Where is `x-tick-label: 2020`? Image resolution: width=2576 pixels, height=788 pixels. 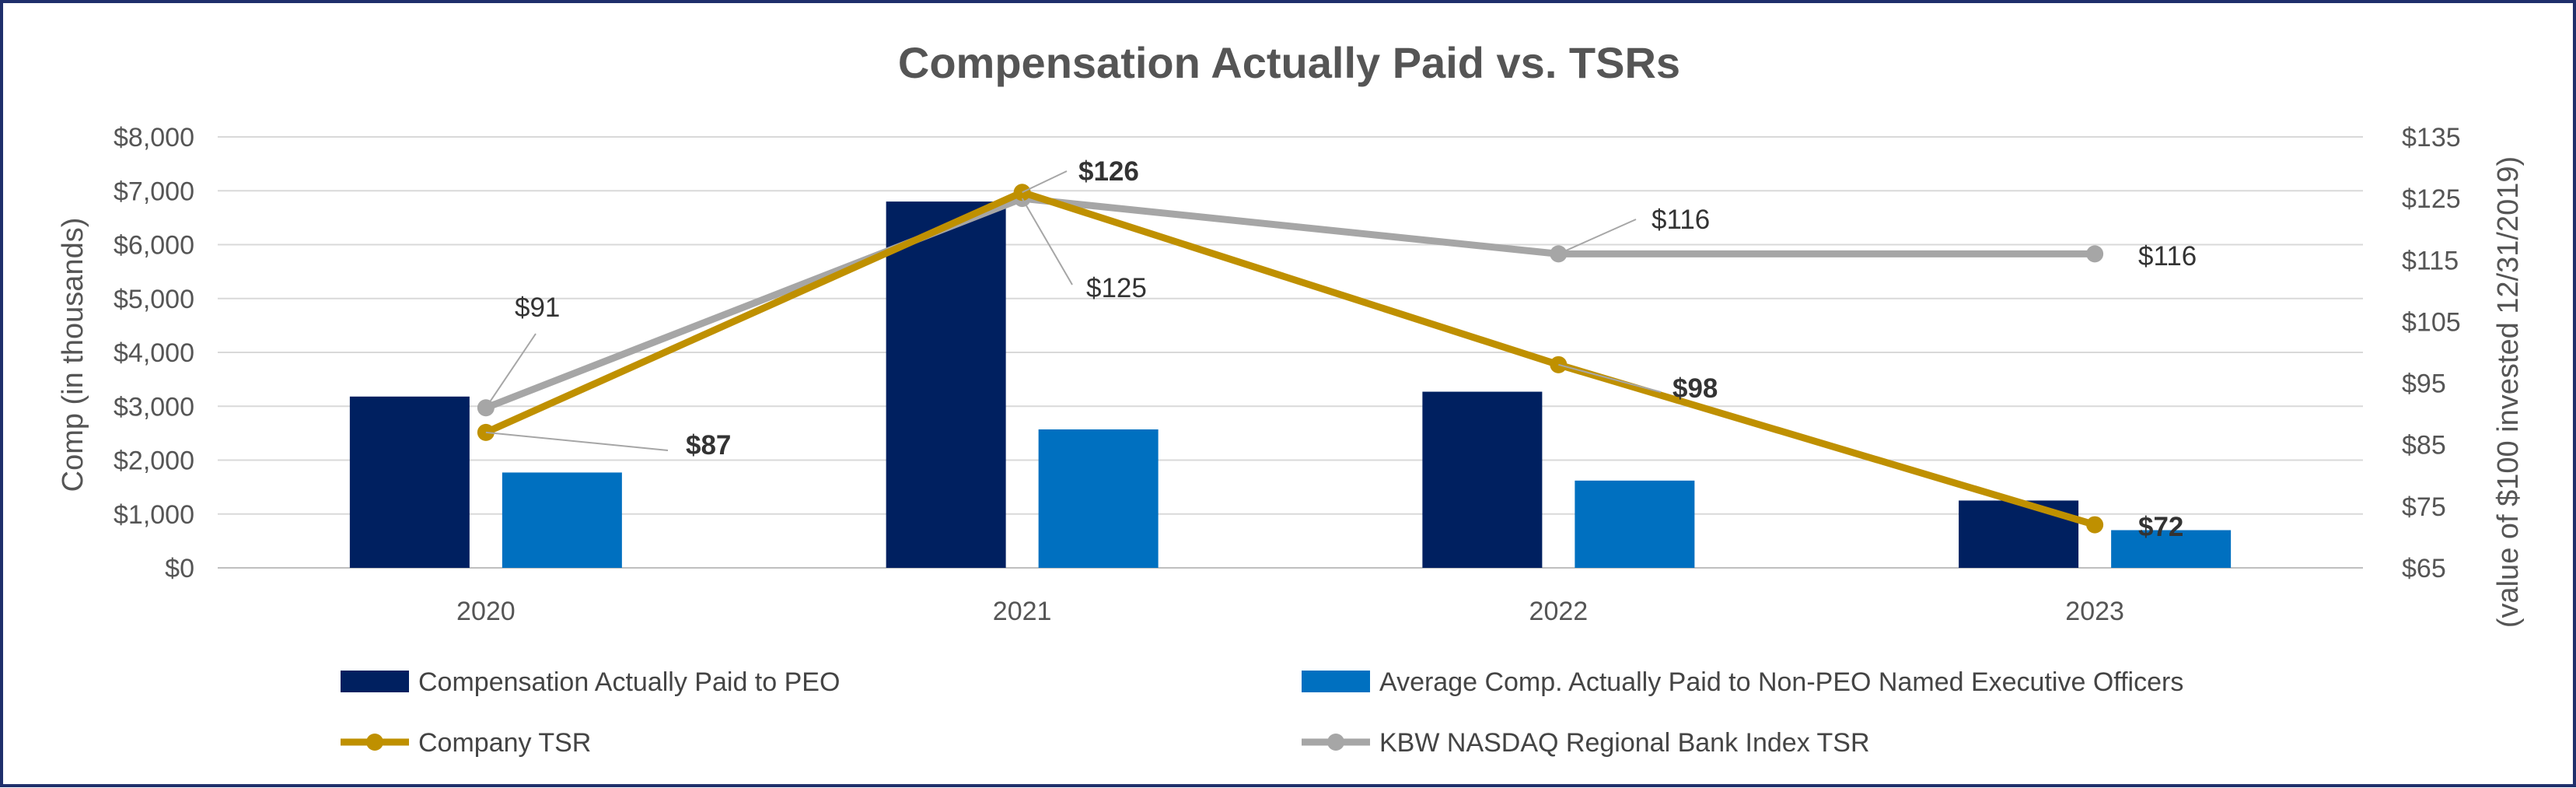
x-tick-label: 2020 is located at coordinates (486, 611).